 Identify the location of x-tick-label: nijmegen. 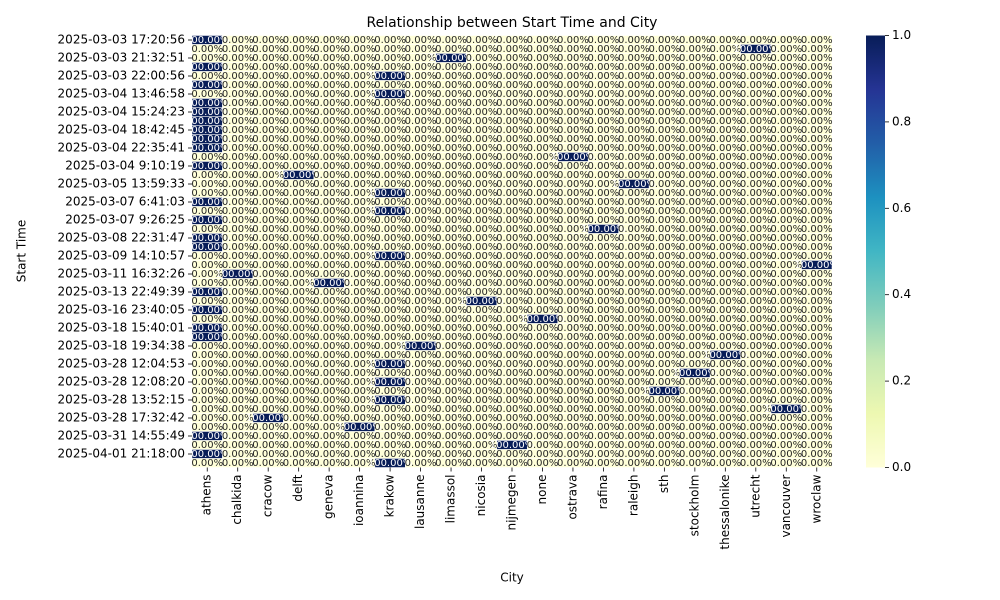
(512, 503).